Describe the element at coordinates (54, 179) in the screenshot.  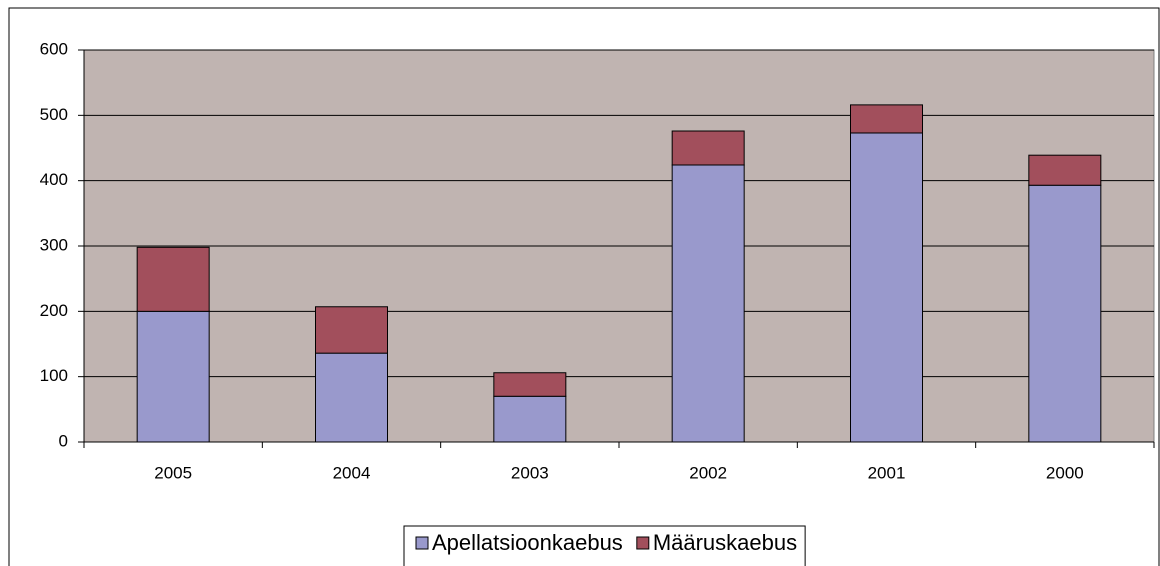
I see `y-tick-label: 400` at that location.